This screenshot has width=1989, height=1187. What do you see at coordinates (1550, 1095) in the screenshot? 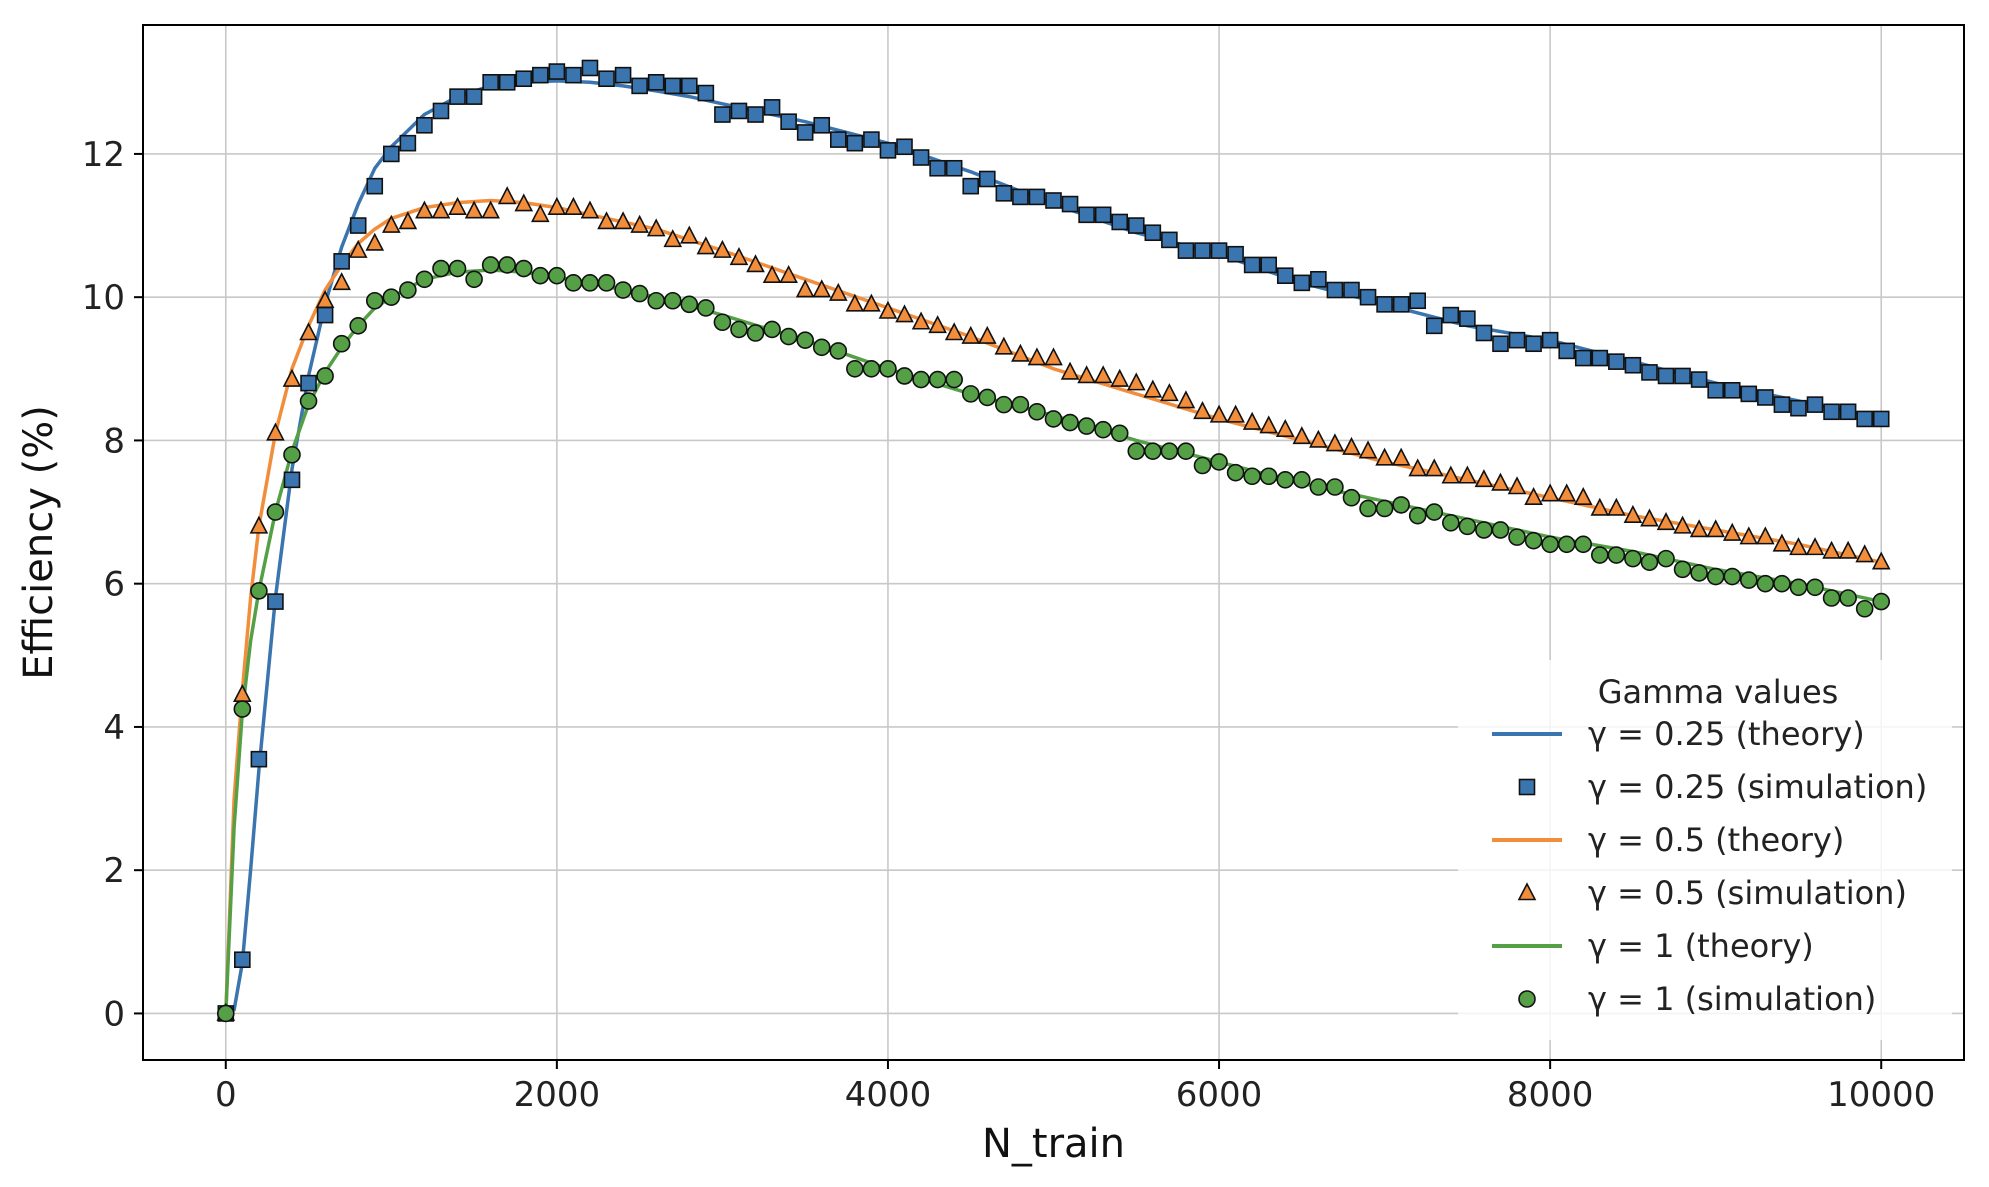
I see `x-tick-label: 8000` at bounding box center [1550, 1095].